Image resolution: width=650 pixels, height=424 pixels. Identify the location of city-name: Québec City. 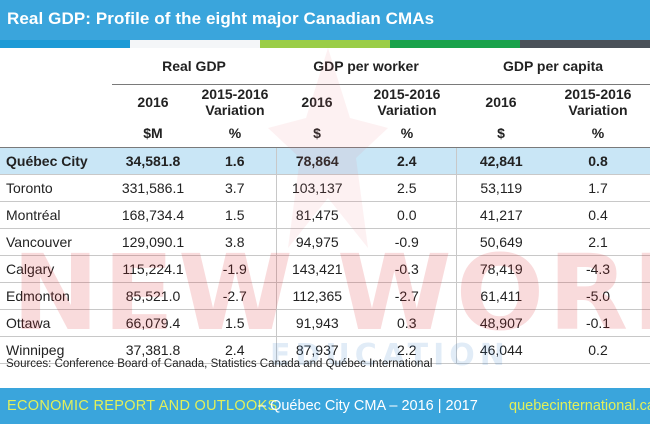
(56, 161).